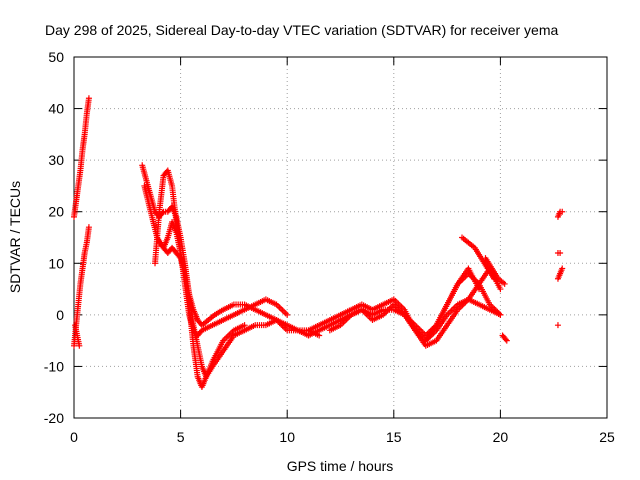 The image size is (640, 480). What do you see at coordinates (607, 437) in the screenshot?
I see `x-tick-label: 25` at bounding box center [607, 437].